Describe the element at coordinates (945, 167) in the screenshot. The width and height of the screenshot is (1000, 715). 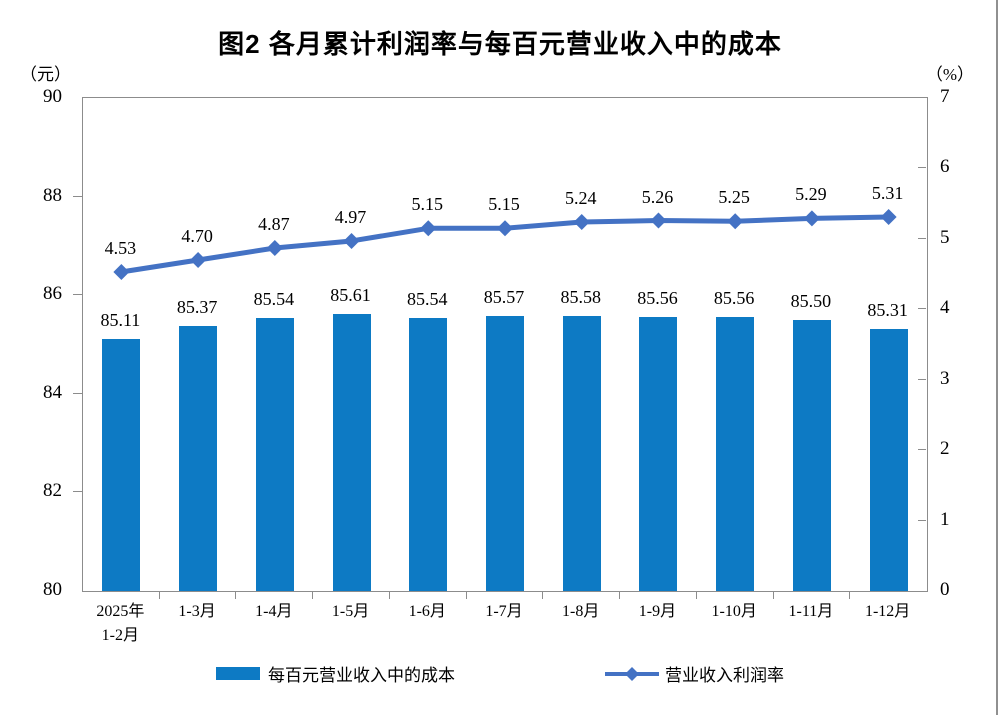
I see `right-axis-tick-label: 6` at that location.